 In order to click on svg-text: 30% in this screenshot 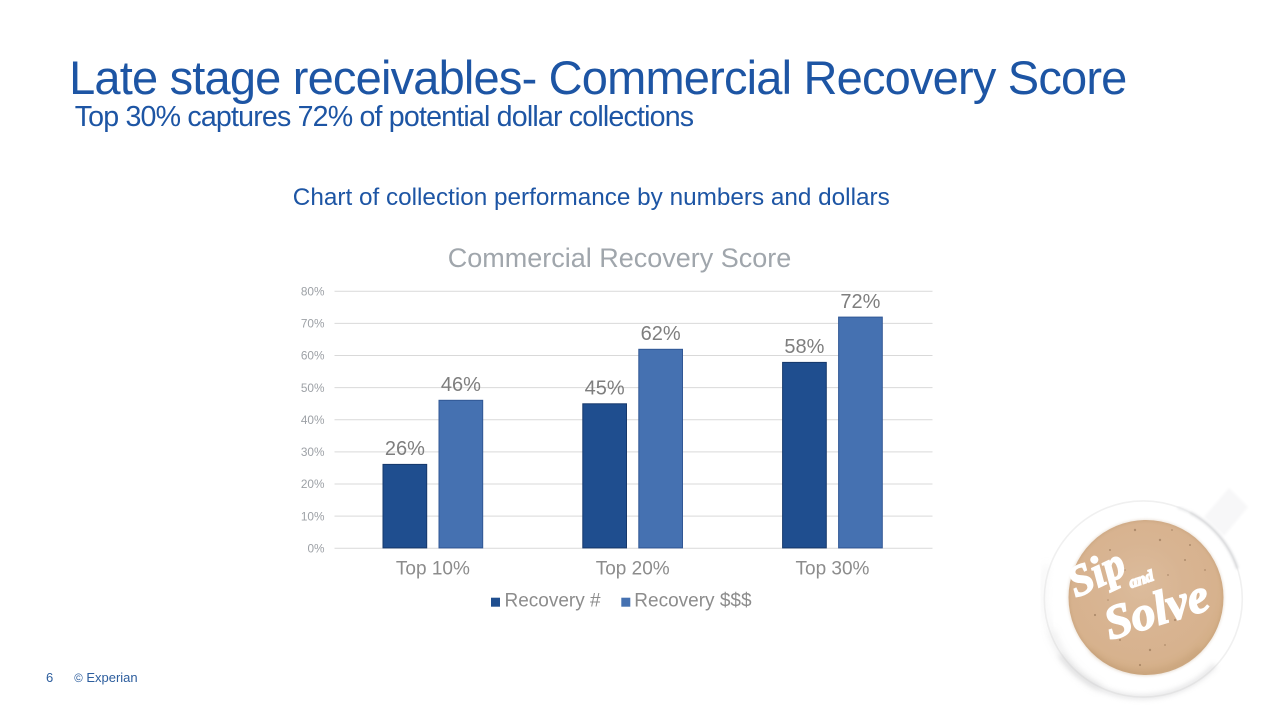, I will do `click(313, 452)`.